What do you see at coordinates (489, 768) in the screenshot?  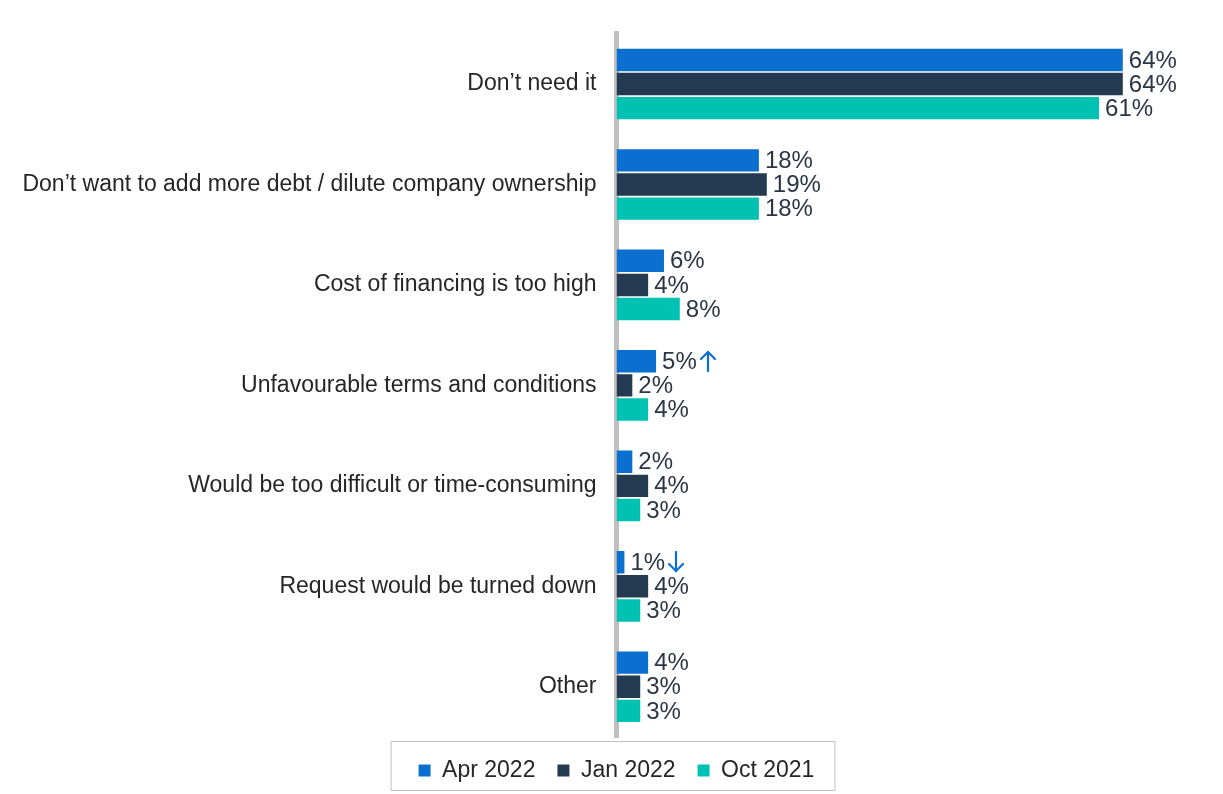 I see `legend-label: Apr 2022` at bounding box center [489, 768].